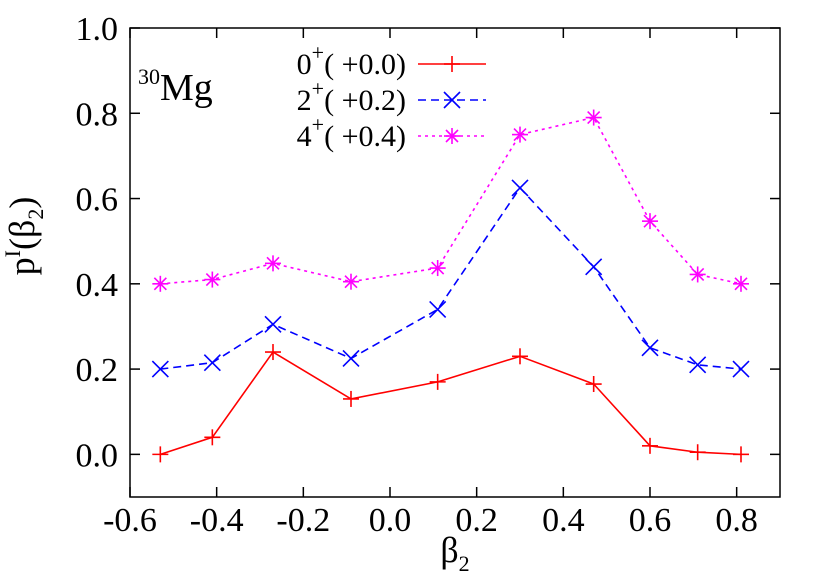  I want to click on nucleus-annotation: 30Mg, so click(175, 86).